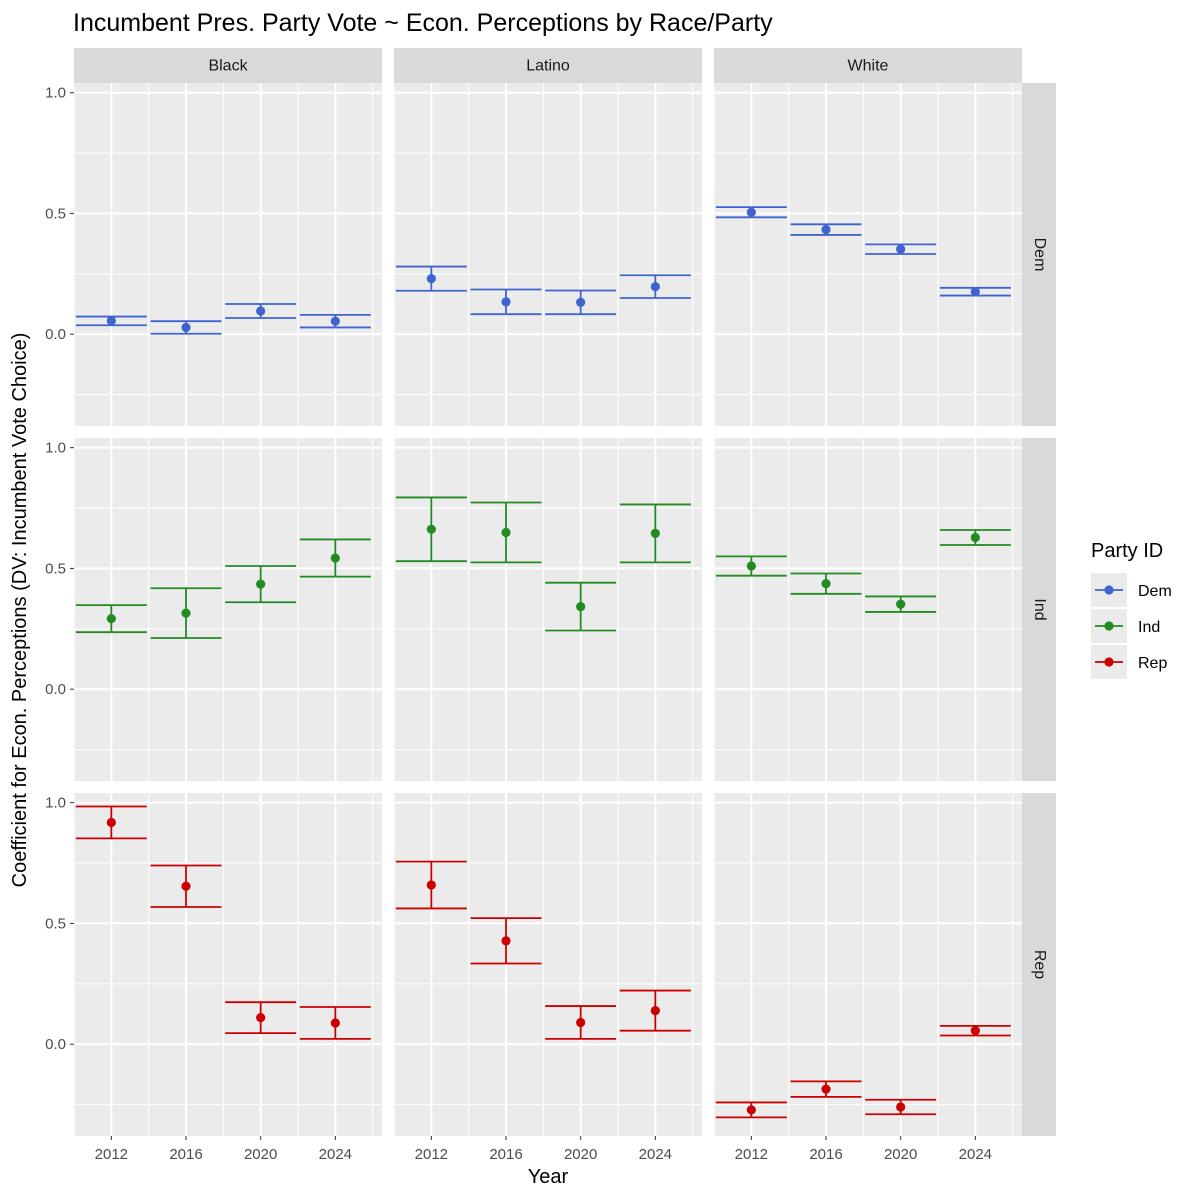 The width and height of the screenshot is (1200, 1200). I want to click on x-axis-title: Year, so click(548, 1177).